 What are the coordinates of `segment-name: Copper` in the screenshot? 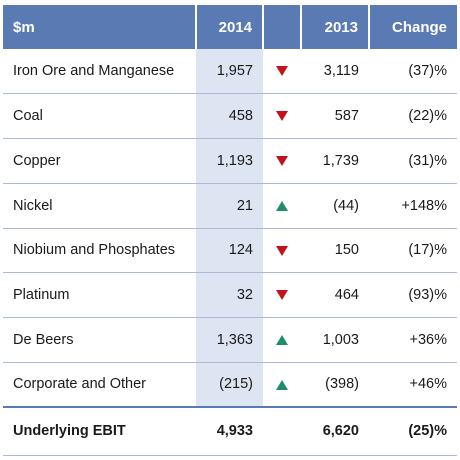 It's located at (99, 161).